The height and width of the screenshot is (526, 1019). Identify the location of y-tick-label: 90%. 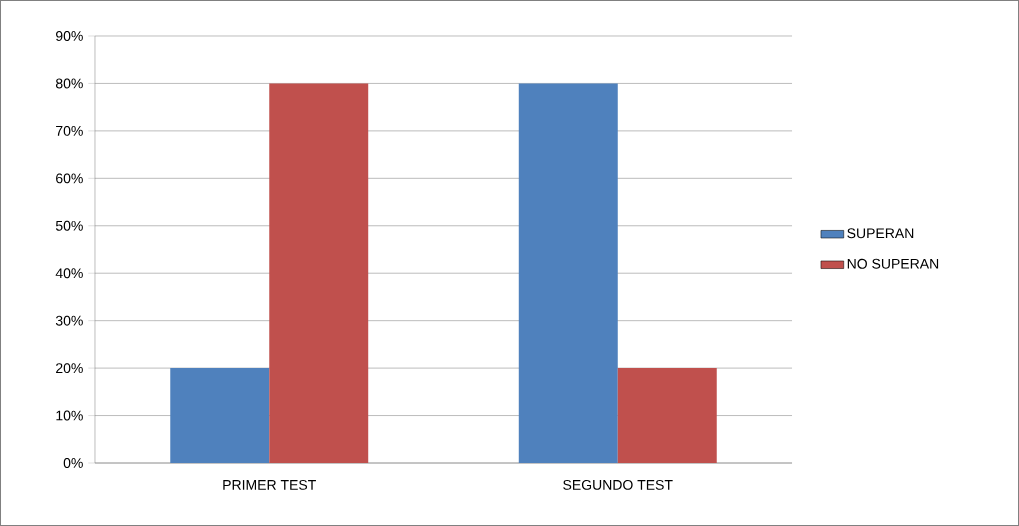
(69, 36).